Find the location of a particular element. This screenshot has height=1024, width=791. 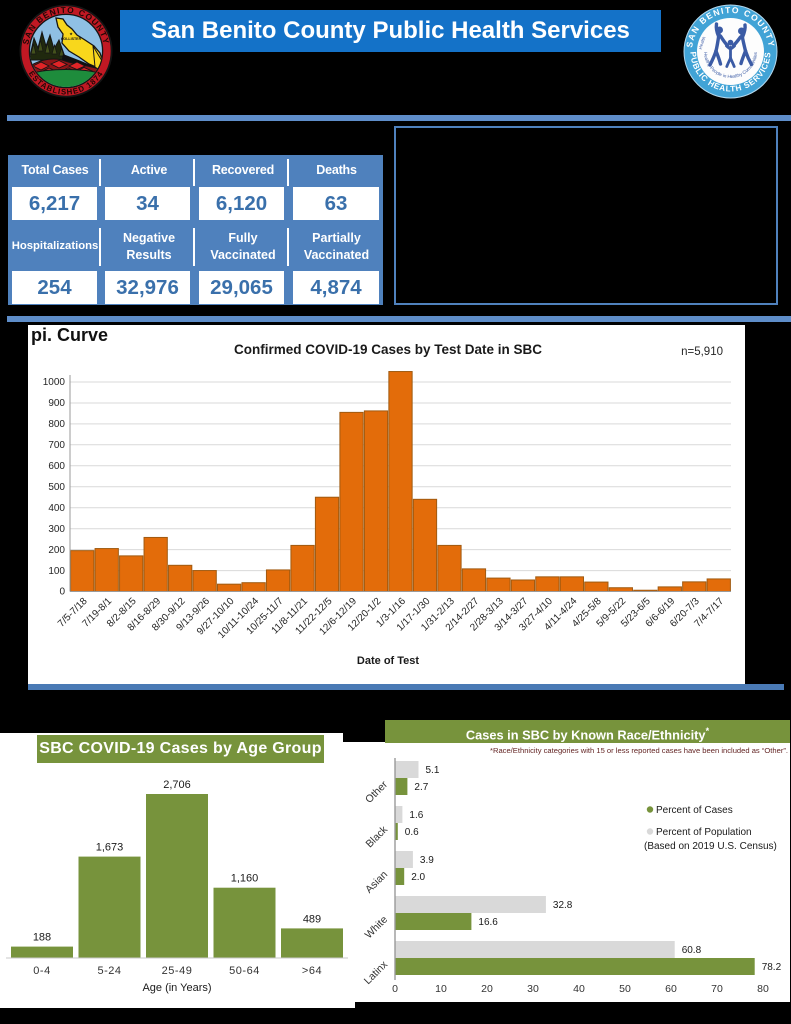

svg-text: 0-4 is located at coordinates (41, 971).